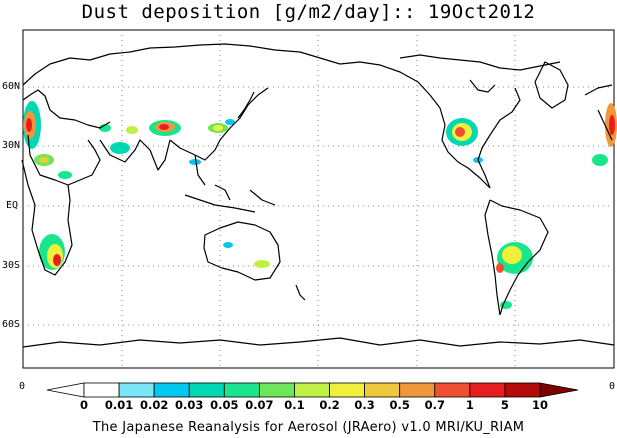  Describe the element at coordinates (11, 265) in the screenshot. I see `lat-label-30s: 30S` at that location.